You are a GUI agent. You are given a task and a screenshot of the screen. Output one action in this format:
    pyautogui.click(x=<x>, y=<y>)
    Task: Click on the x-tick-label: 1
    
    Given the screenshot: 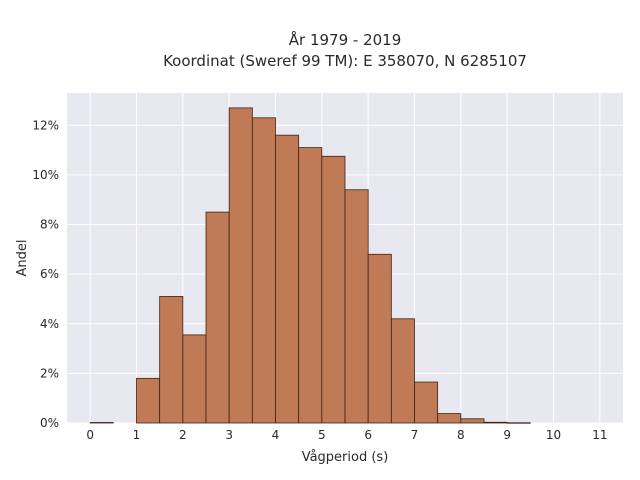 What is the action you would take?
    pyautogui.click(x=137, y=435)
    